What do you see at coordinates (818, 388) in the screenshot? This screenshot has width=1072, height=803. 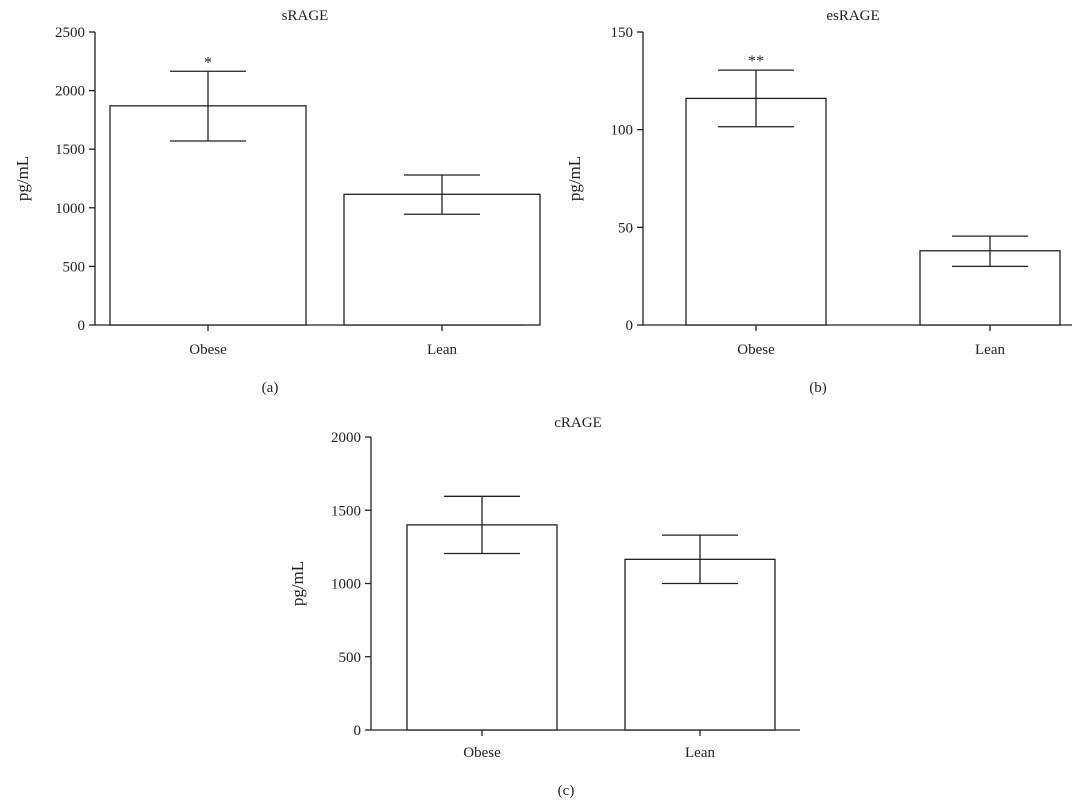 I see `panel-label-b: (b)` at bounding box center [818, 388].